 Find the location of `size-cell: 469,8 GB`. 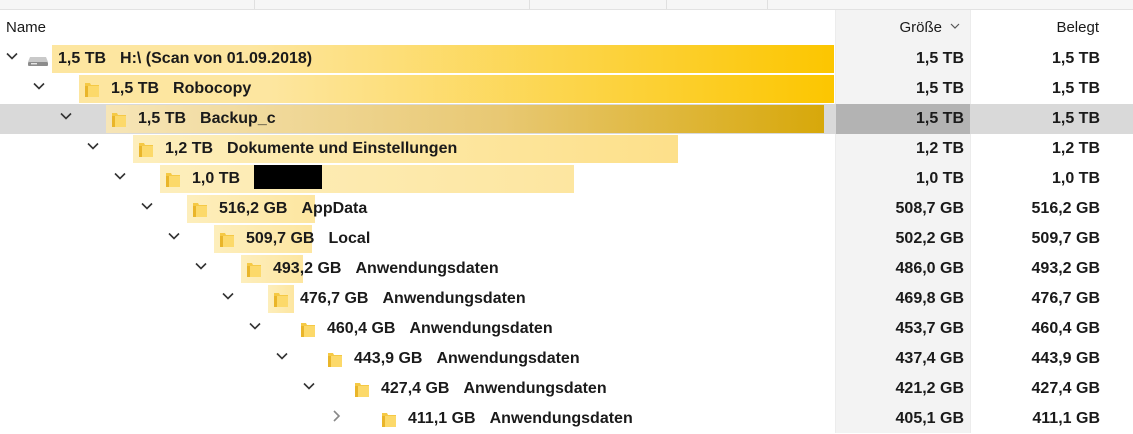

size-cell: 469,8 GB is located at coordinates (903, 299).